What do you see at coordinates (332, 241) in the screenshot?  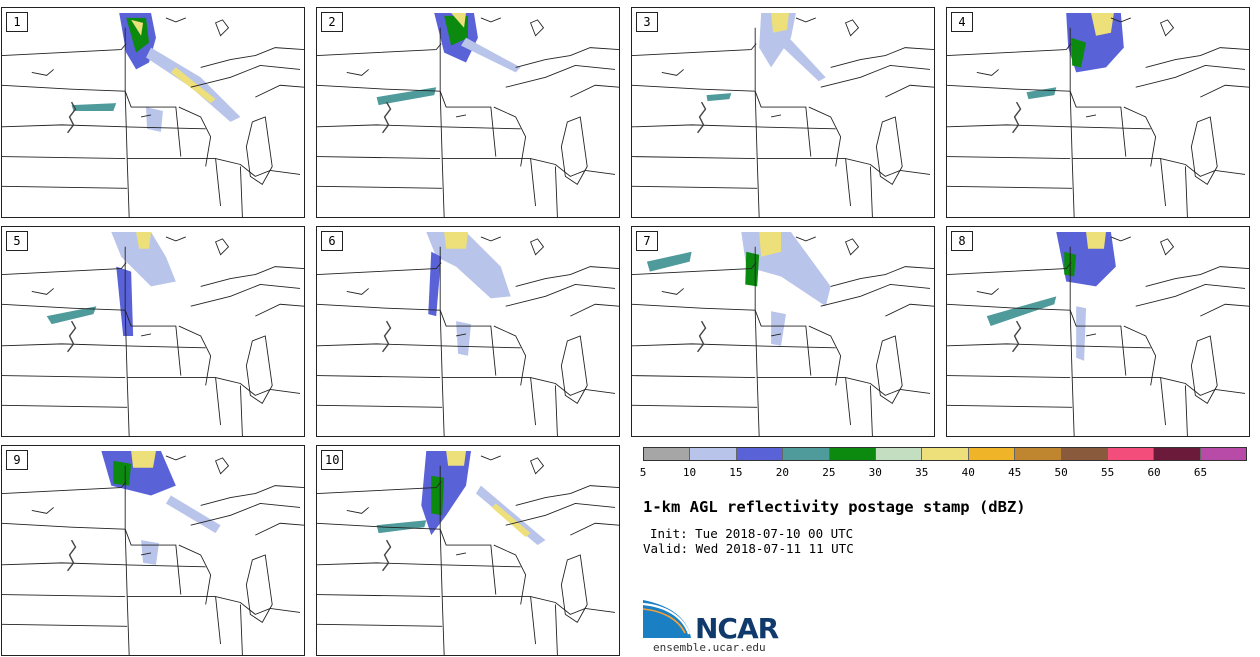 I see `member-number: 6` at bounding box center [332, 241].